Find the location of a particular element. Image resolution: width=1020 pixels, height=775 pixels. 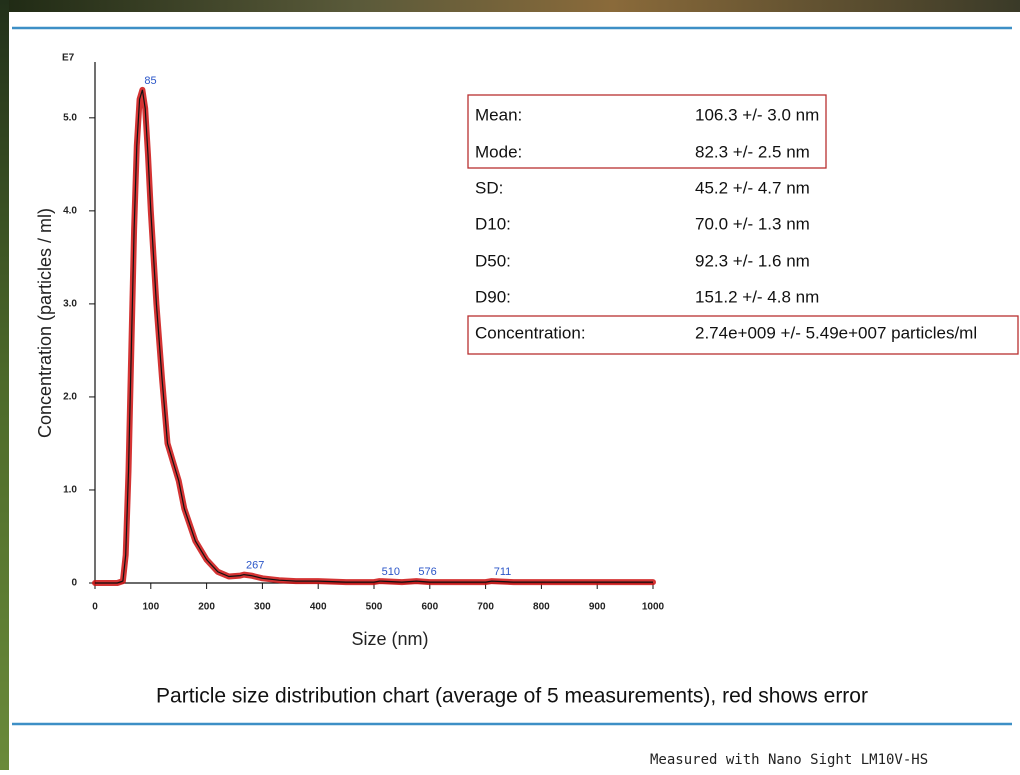

x-tick-label: 300 is located at coordinates (262, 607).